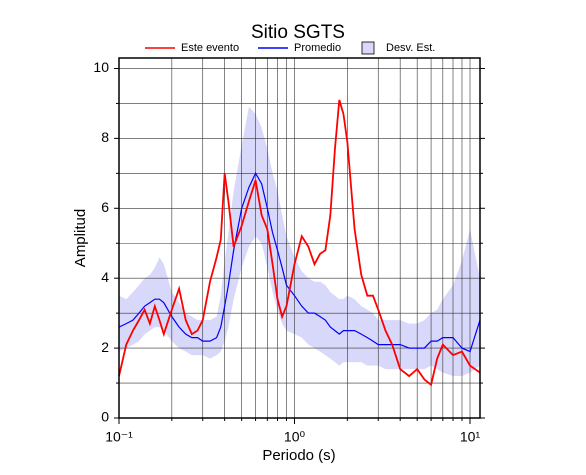 The height and width of the screenshot is (475, 586). Describe the element at coordinates (105, 277) in the screenshot. I see `y-tick-label: 4` at that location.